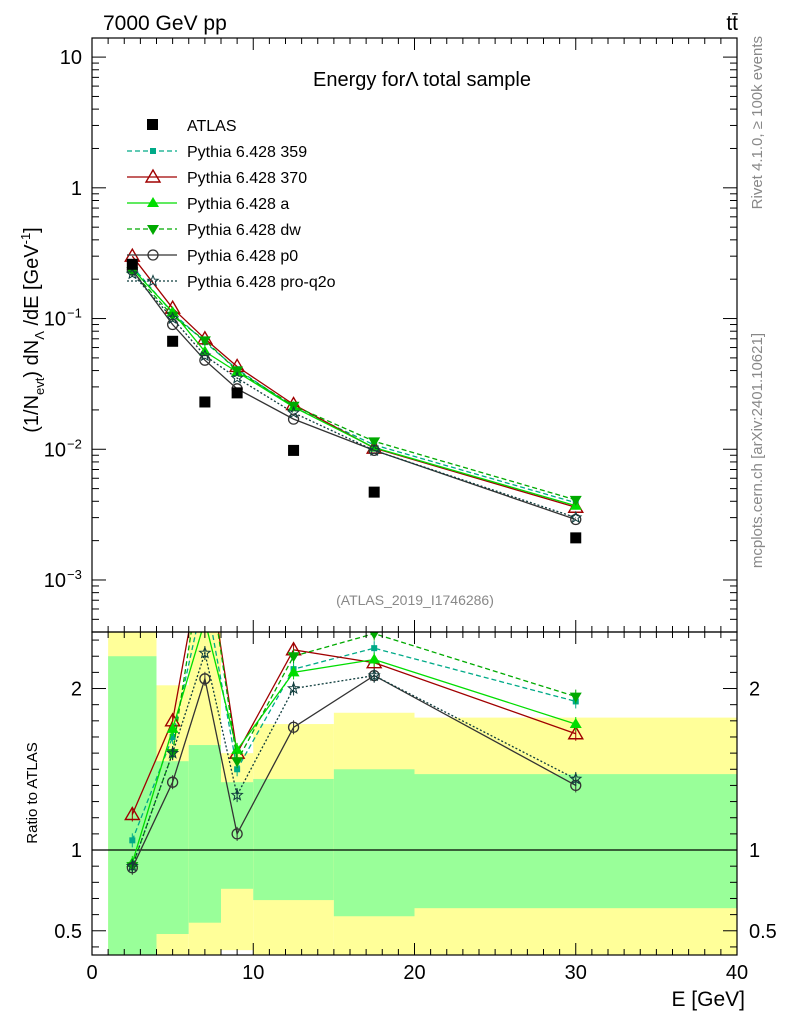 This screenshot has width=786, height=1024. What do you see at coordinates (244, 230) in the screenshot?
I see `legend-label: Pythia 6.428 dw` at bounding box center [244, 230].